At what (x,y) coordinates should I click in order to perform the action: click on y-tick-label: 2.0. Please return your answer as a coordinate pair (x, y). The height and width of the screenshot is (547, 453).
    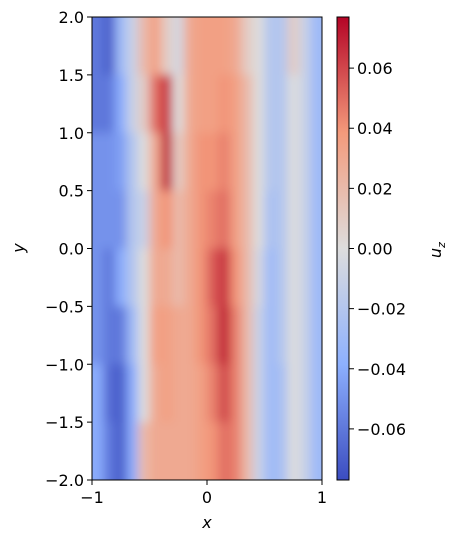
    Looking at the image, I should click on (71, 17).